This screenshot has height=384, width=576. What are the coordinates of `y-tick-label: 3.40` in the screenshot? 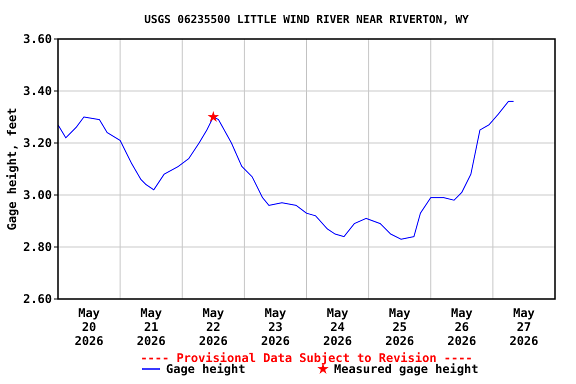 It's located at (37, 91).